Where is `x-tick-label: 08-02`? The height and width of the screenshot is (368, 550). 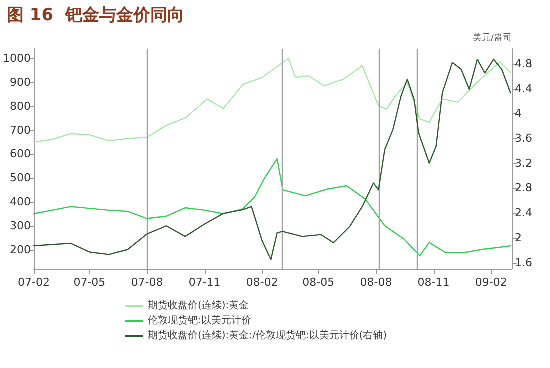
x-tick-label: 08-02 is located at coordinates (262, 282).